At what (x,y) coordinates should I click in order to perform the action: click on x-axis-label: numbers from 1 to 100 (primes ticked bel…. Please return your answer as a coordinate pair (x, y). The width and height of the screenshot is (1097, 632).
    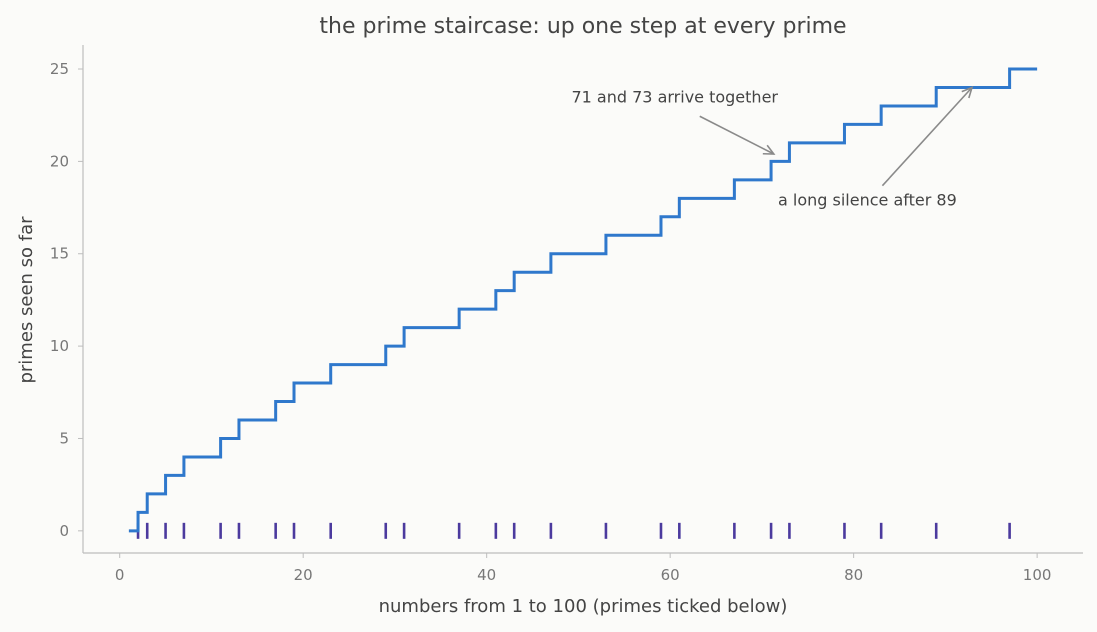
    Looking at the image, I should click on (583, 606).